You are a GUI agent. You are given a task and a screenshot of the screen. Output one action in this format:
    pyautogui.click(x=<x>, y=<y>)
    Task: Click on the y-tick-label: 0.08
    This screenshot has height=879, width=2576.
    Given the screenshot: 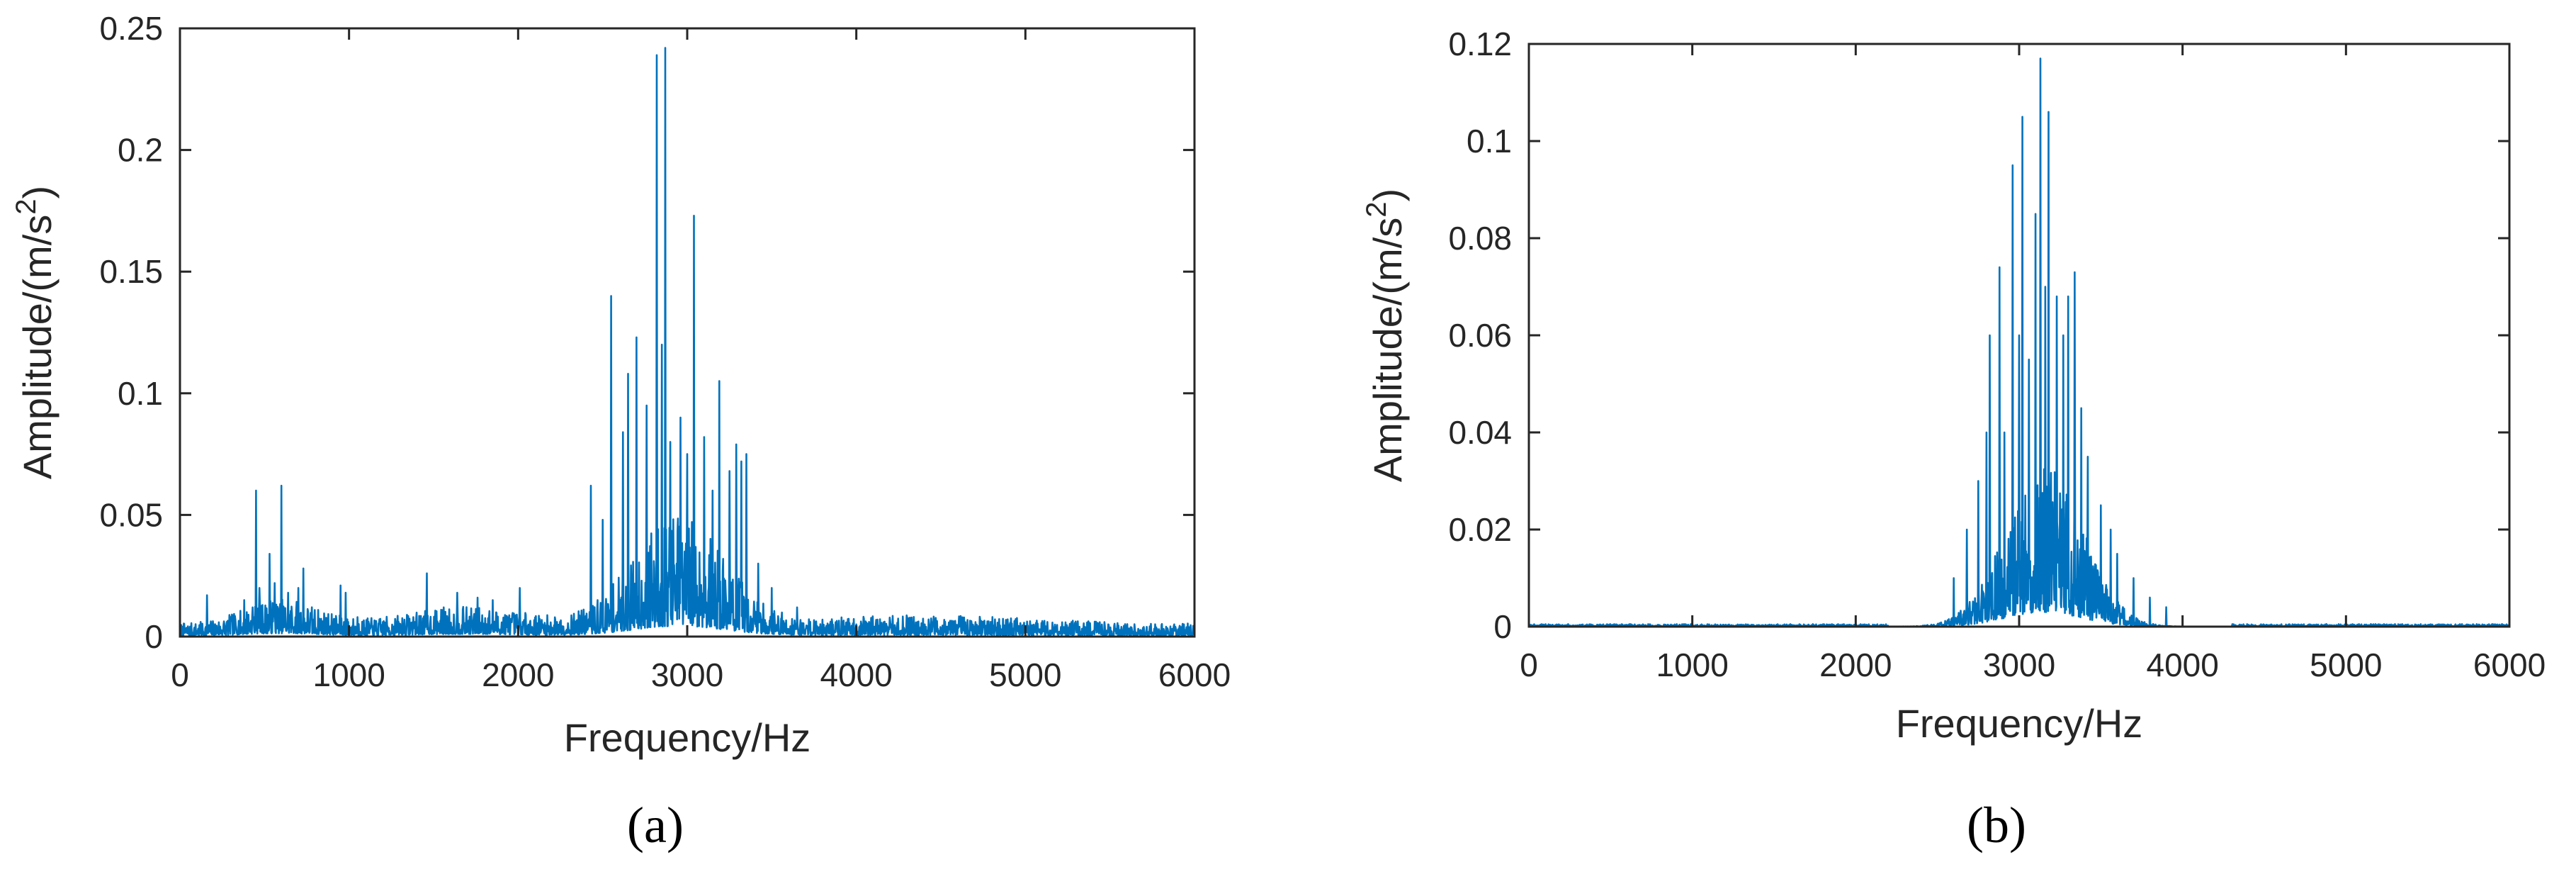 What is the action you would take?
    pyautogui.click(x=1480, y=239)
    